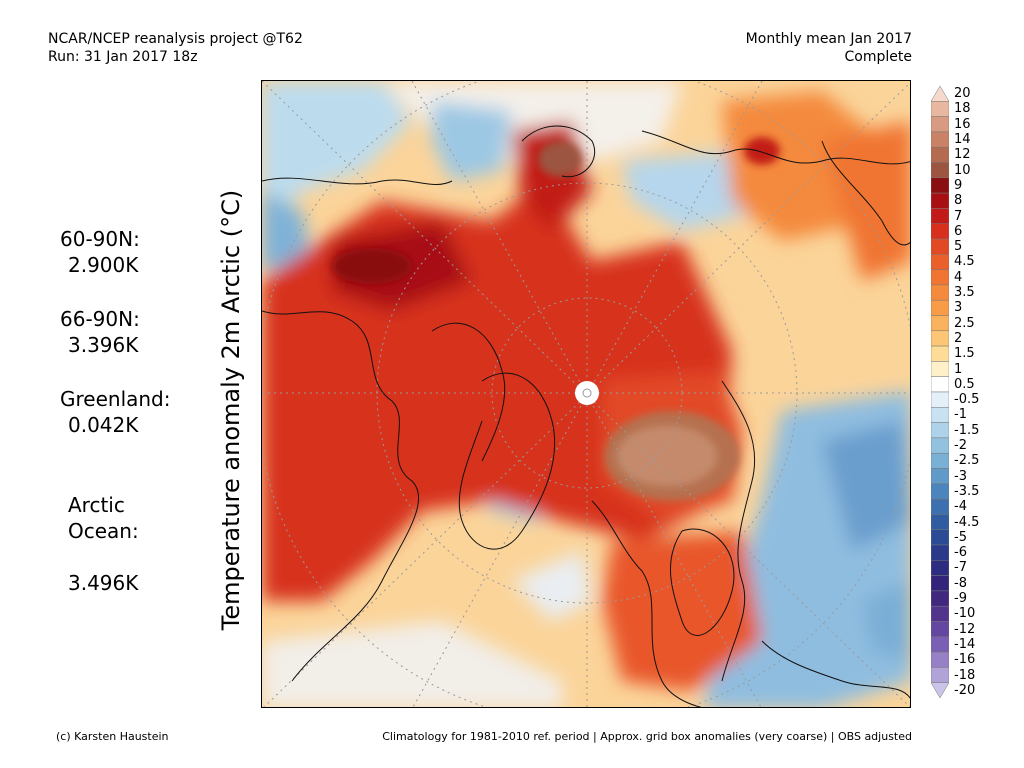 The width and height of the screenshot is (1024, 768). I want to click on stat-label: 66-90N:, so click(100, 319).